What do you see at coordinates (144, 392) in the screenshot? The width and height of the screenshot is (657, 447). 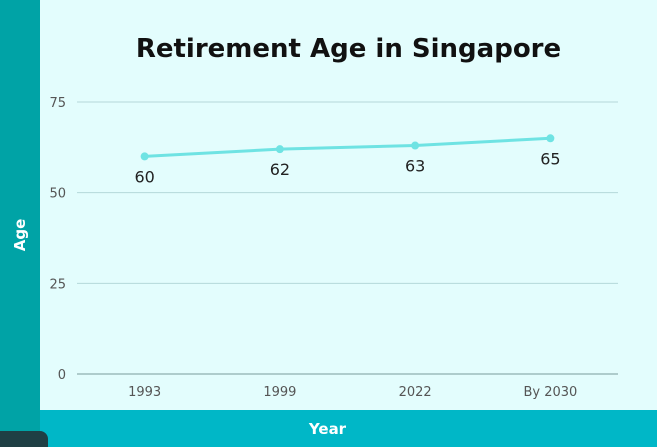 I see `x-tick-label: 1993` at bounding box center [144, 392].